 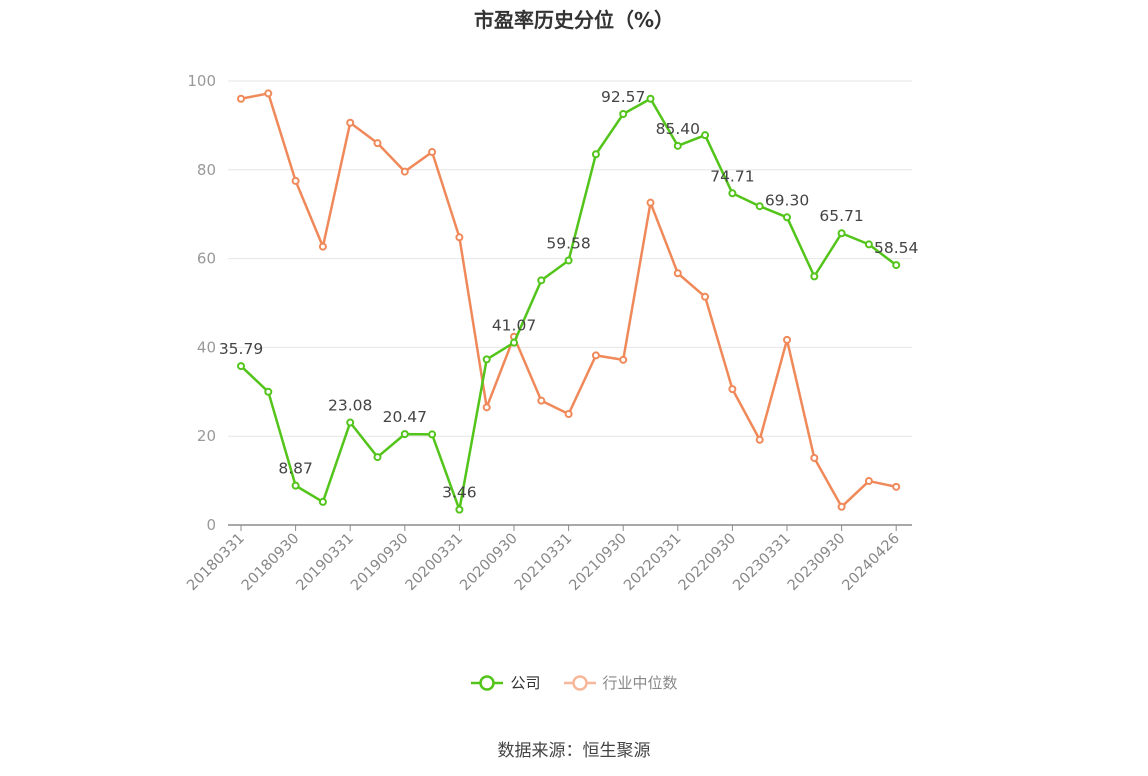 I want to click on data-label: 3.46, so click(x=459, y=493).